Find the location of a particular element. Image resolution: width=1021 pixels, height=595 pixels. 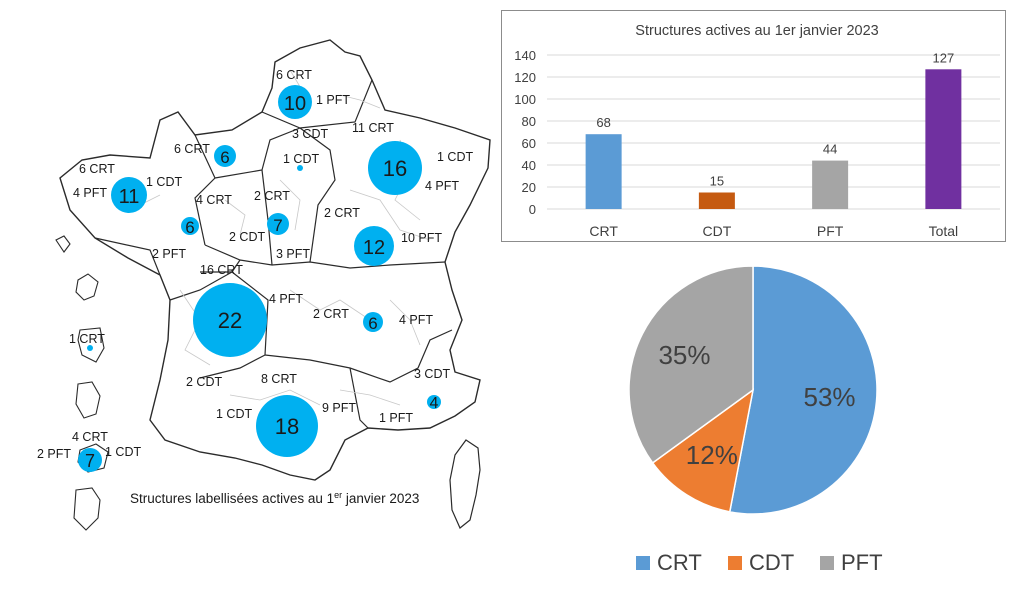

bubble-centre-val-de-loire is located at coordinates (278, 224).